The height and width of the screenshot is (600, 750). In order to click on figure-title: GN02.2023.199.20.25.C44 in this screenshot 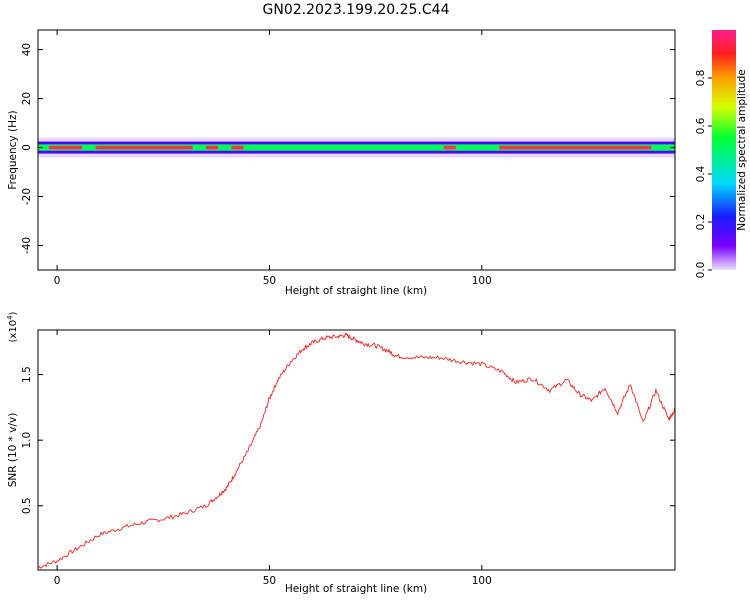, I will do `click(356, 10)`.